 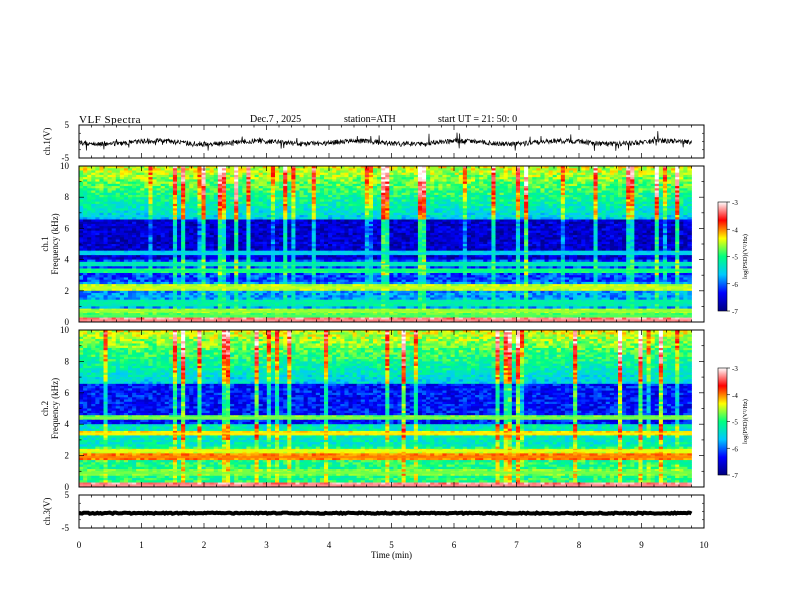 I want to click on date-label: Dec.7 , 2025, so click(x=275, y=119).